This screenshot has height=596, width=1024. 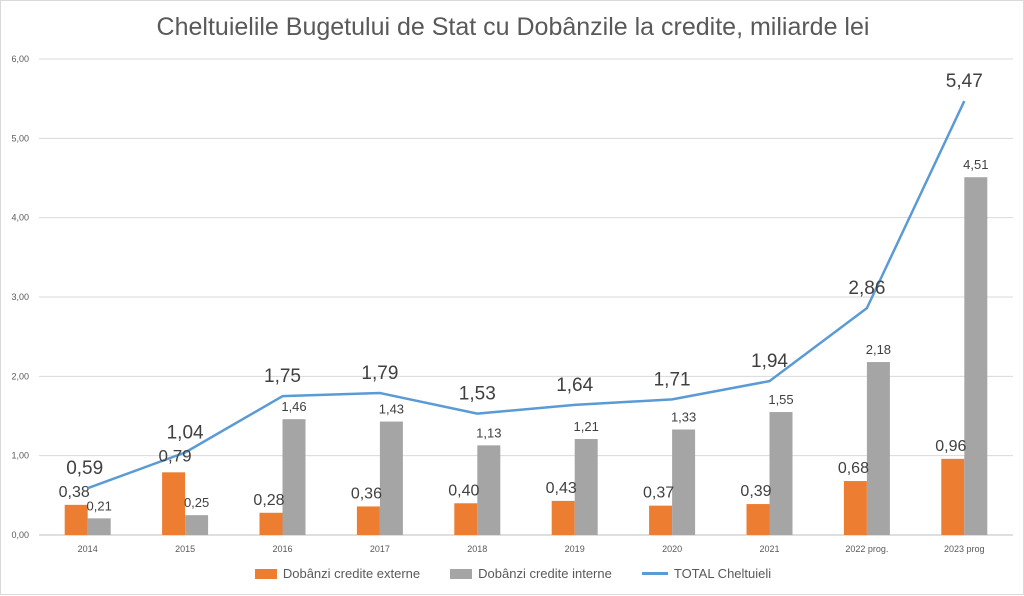 I want to click on data-label-interne: 1,33, so click(x=683, y=416).